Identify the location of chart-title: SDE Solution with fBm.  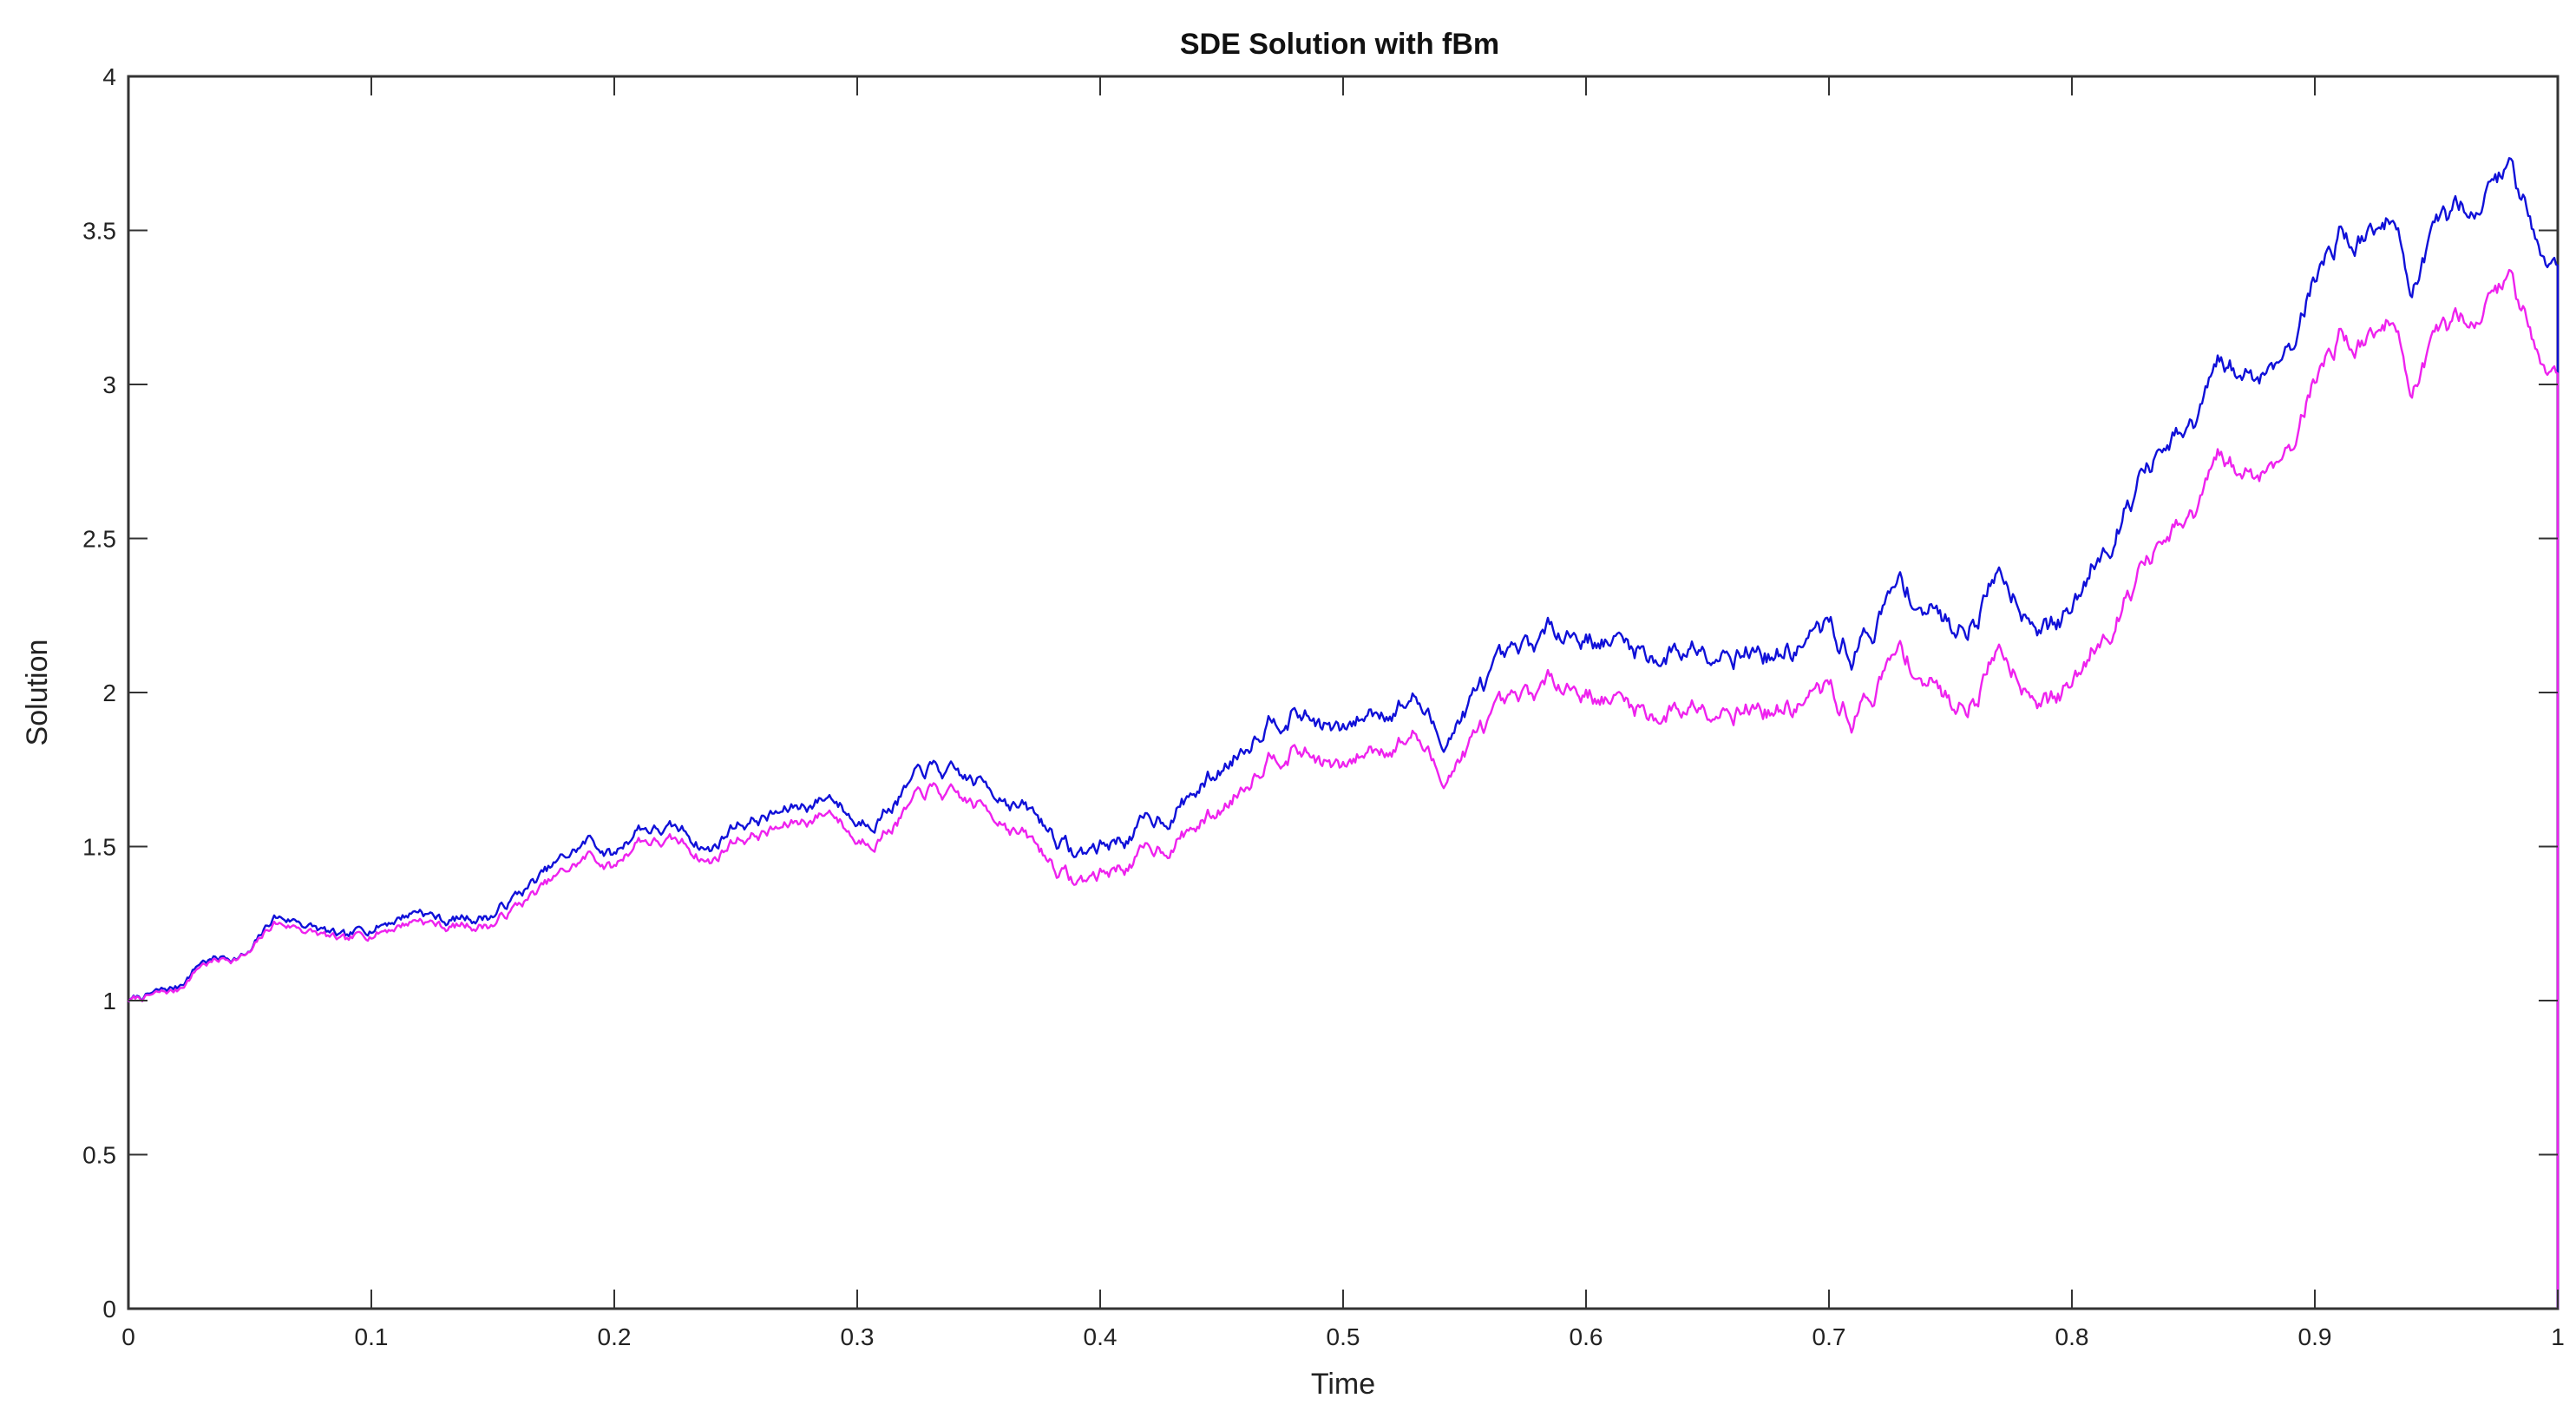
(1339, 44).